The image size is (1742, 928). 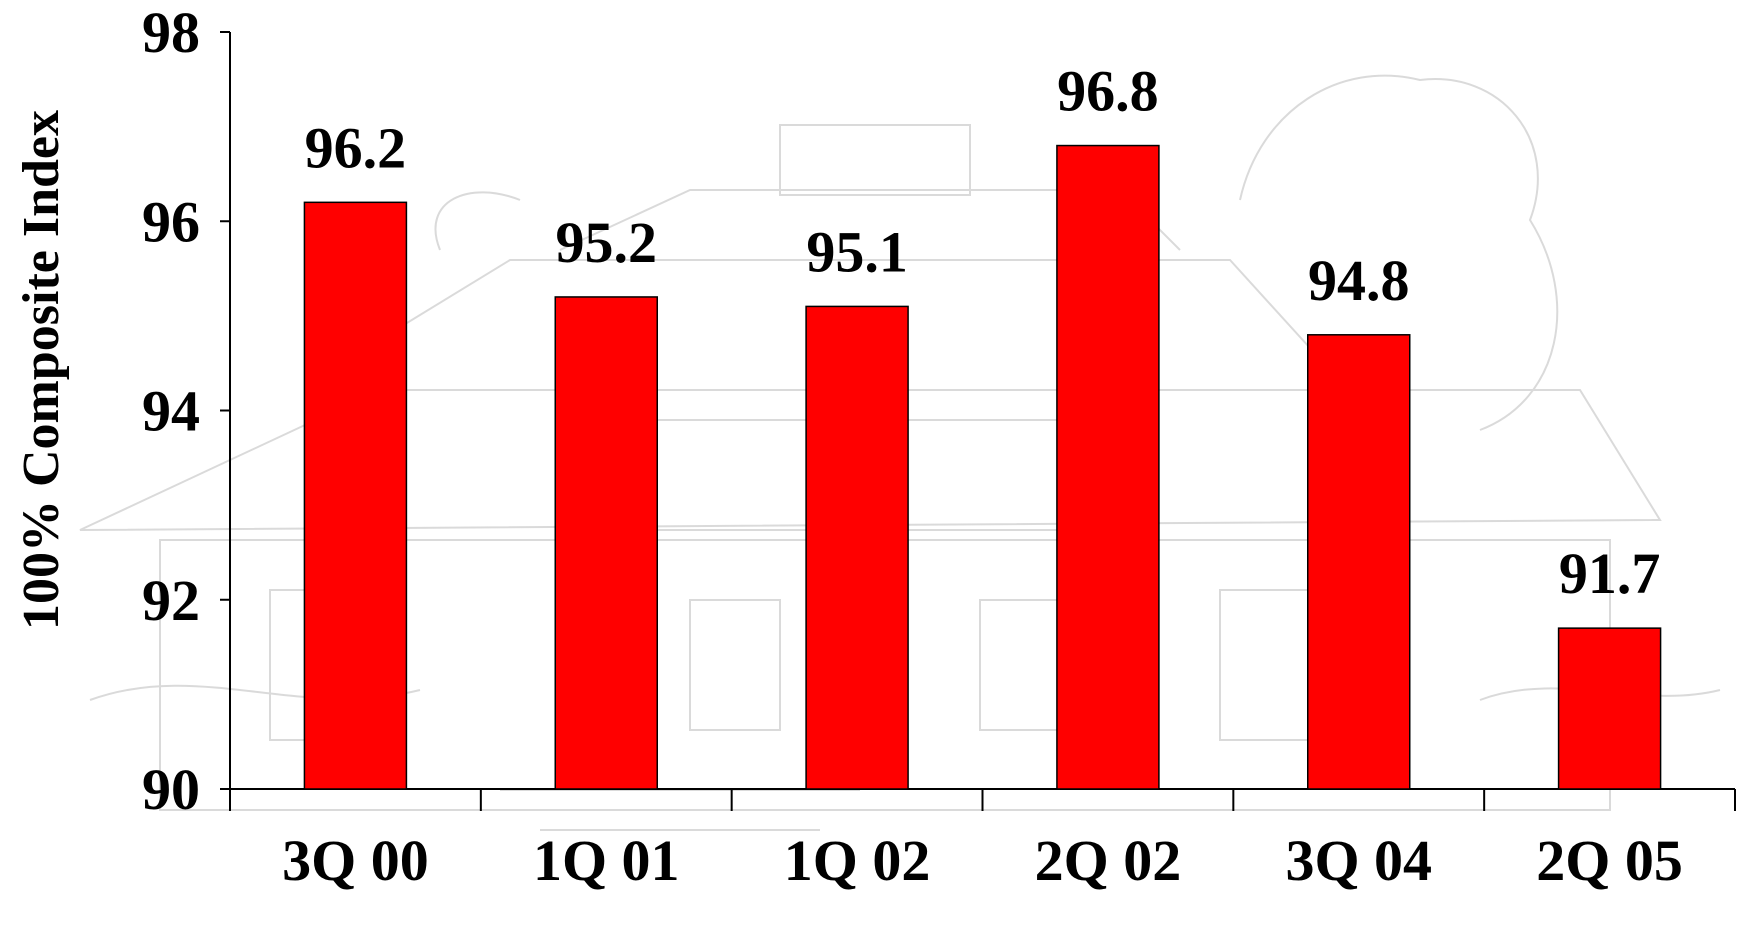 What do you see at coordinates (171, 789) in the screenshot?
I see `y-tick-label: 90` at bounding box center [171, 789].